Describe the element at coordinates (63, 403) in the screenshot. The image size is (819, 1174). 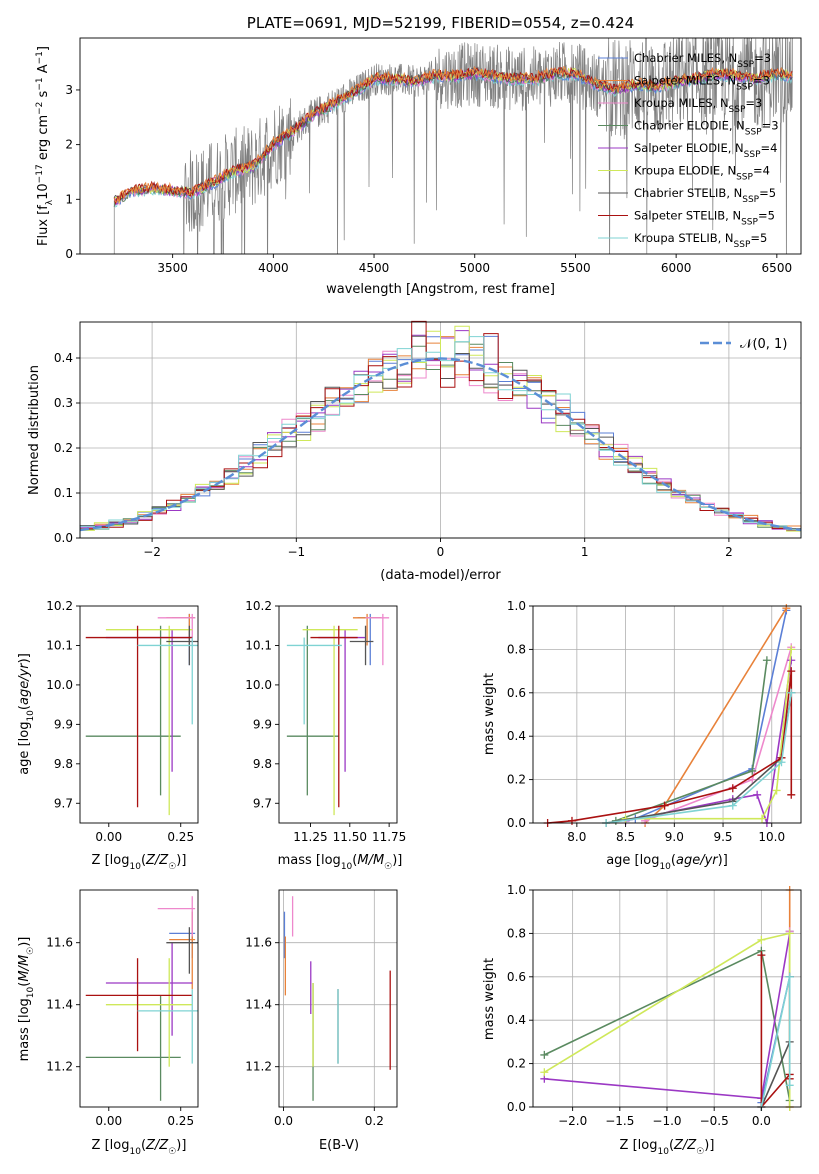
I see `y-tick-label: 0.3` at that location.